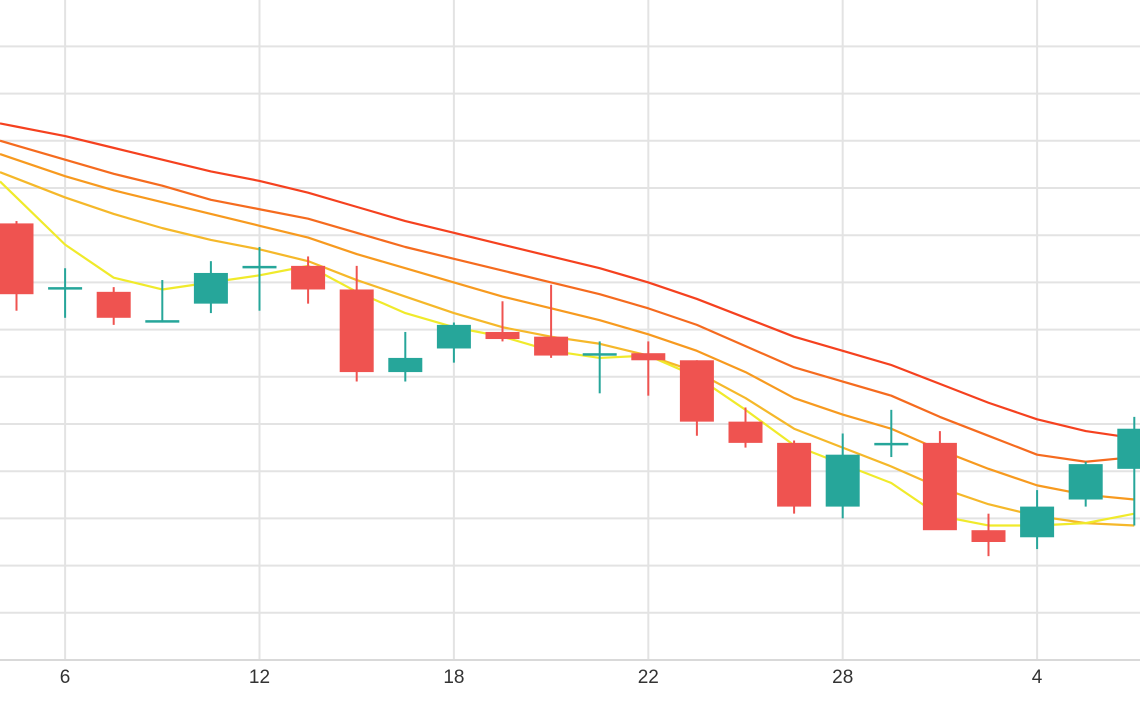 Image resolution: width=1140 pixels, height=710 pixels. Describe the element at coordinates (1037, 677) in the screenshot. I see `x-tick-label: 4` at that location.